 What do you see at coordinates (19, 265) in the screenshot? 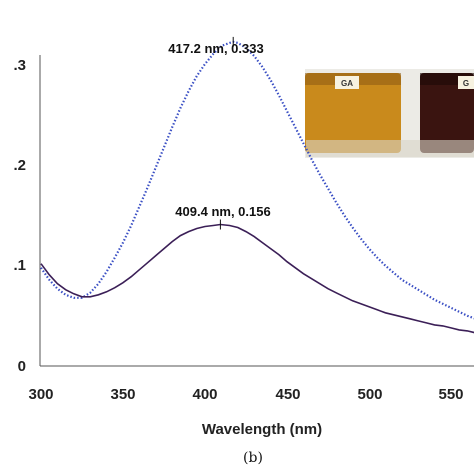
I see `y-tick-label: .1` at bounding box center [19, 265].